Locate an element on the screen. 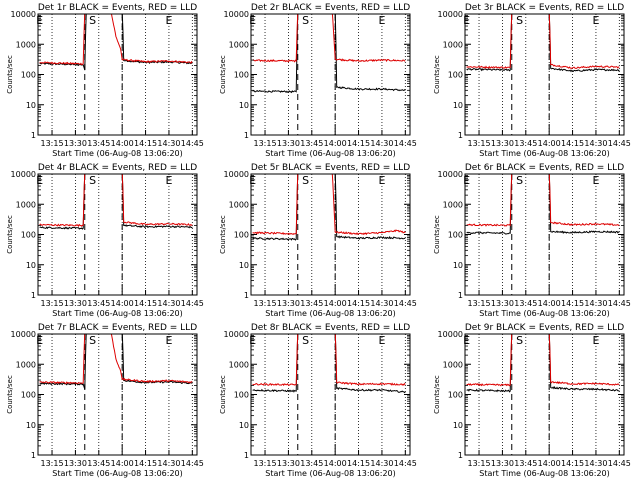 The height and width of the screenshot is (480, 640). panel-title: Det 5r BLACK = Events, RED = LLD is located at coordinates (330, 168).